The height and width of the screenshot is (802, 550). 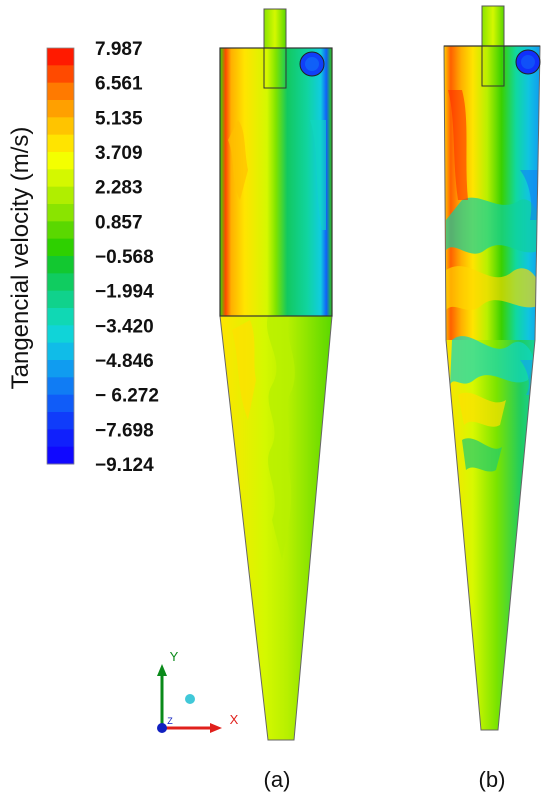 What do you see at coordinates (198, 691) in the screenshot?
I see `axes-triad: Y X Z` at bounding box center [198, 691].